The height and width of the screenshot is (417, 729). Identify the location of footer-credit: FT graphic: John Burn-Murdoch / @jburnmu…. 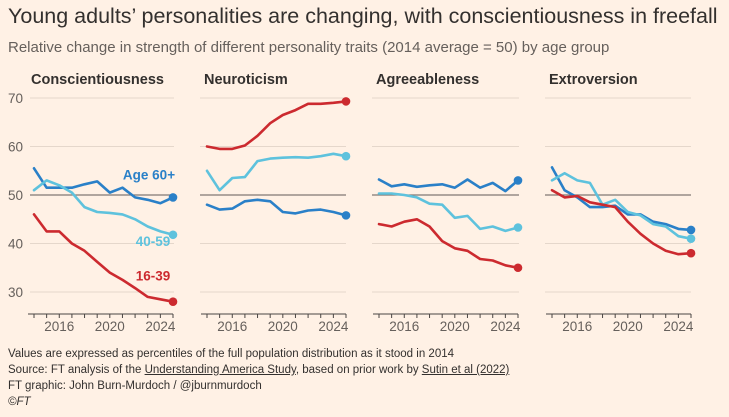
(135, 386).